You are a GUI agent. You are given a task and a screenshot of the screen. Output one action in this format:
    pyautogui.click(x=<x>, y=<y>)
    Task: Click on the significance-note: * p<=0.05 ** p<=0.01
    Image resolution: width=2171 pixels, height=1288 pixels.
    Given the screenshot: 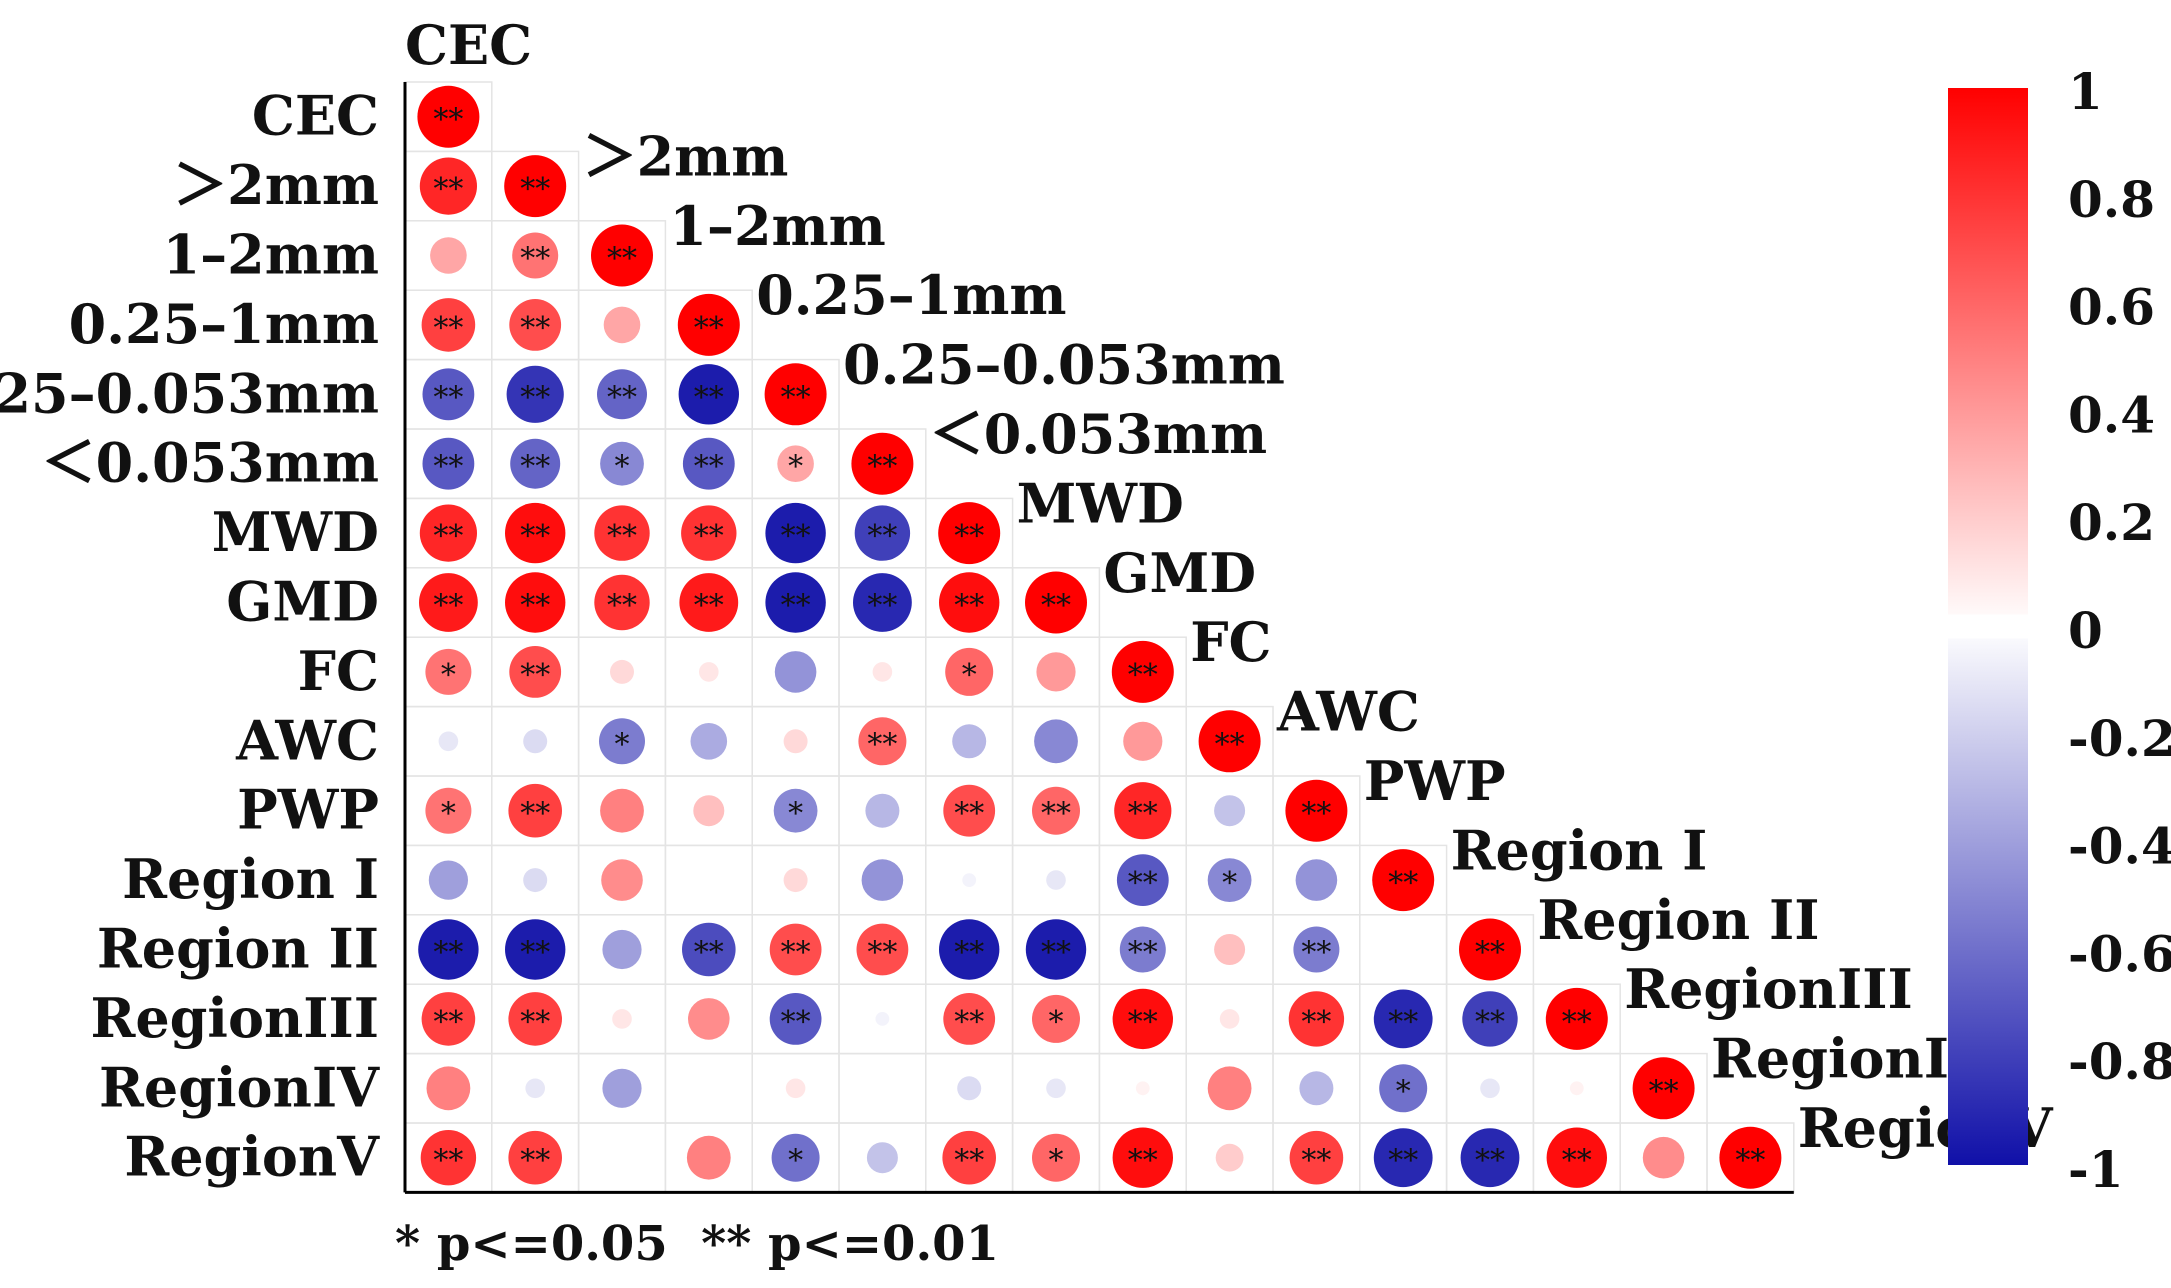 What is the action you would take?
    pyautogui.click(x=697, y=1244)
    